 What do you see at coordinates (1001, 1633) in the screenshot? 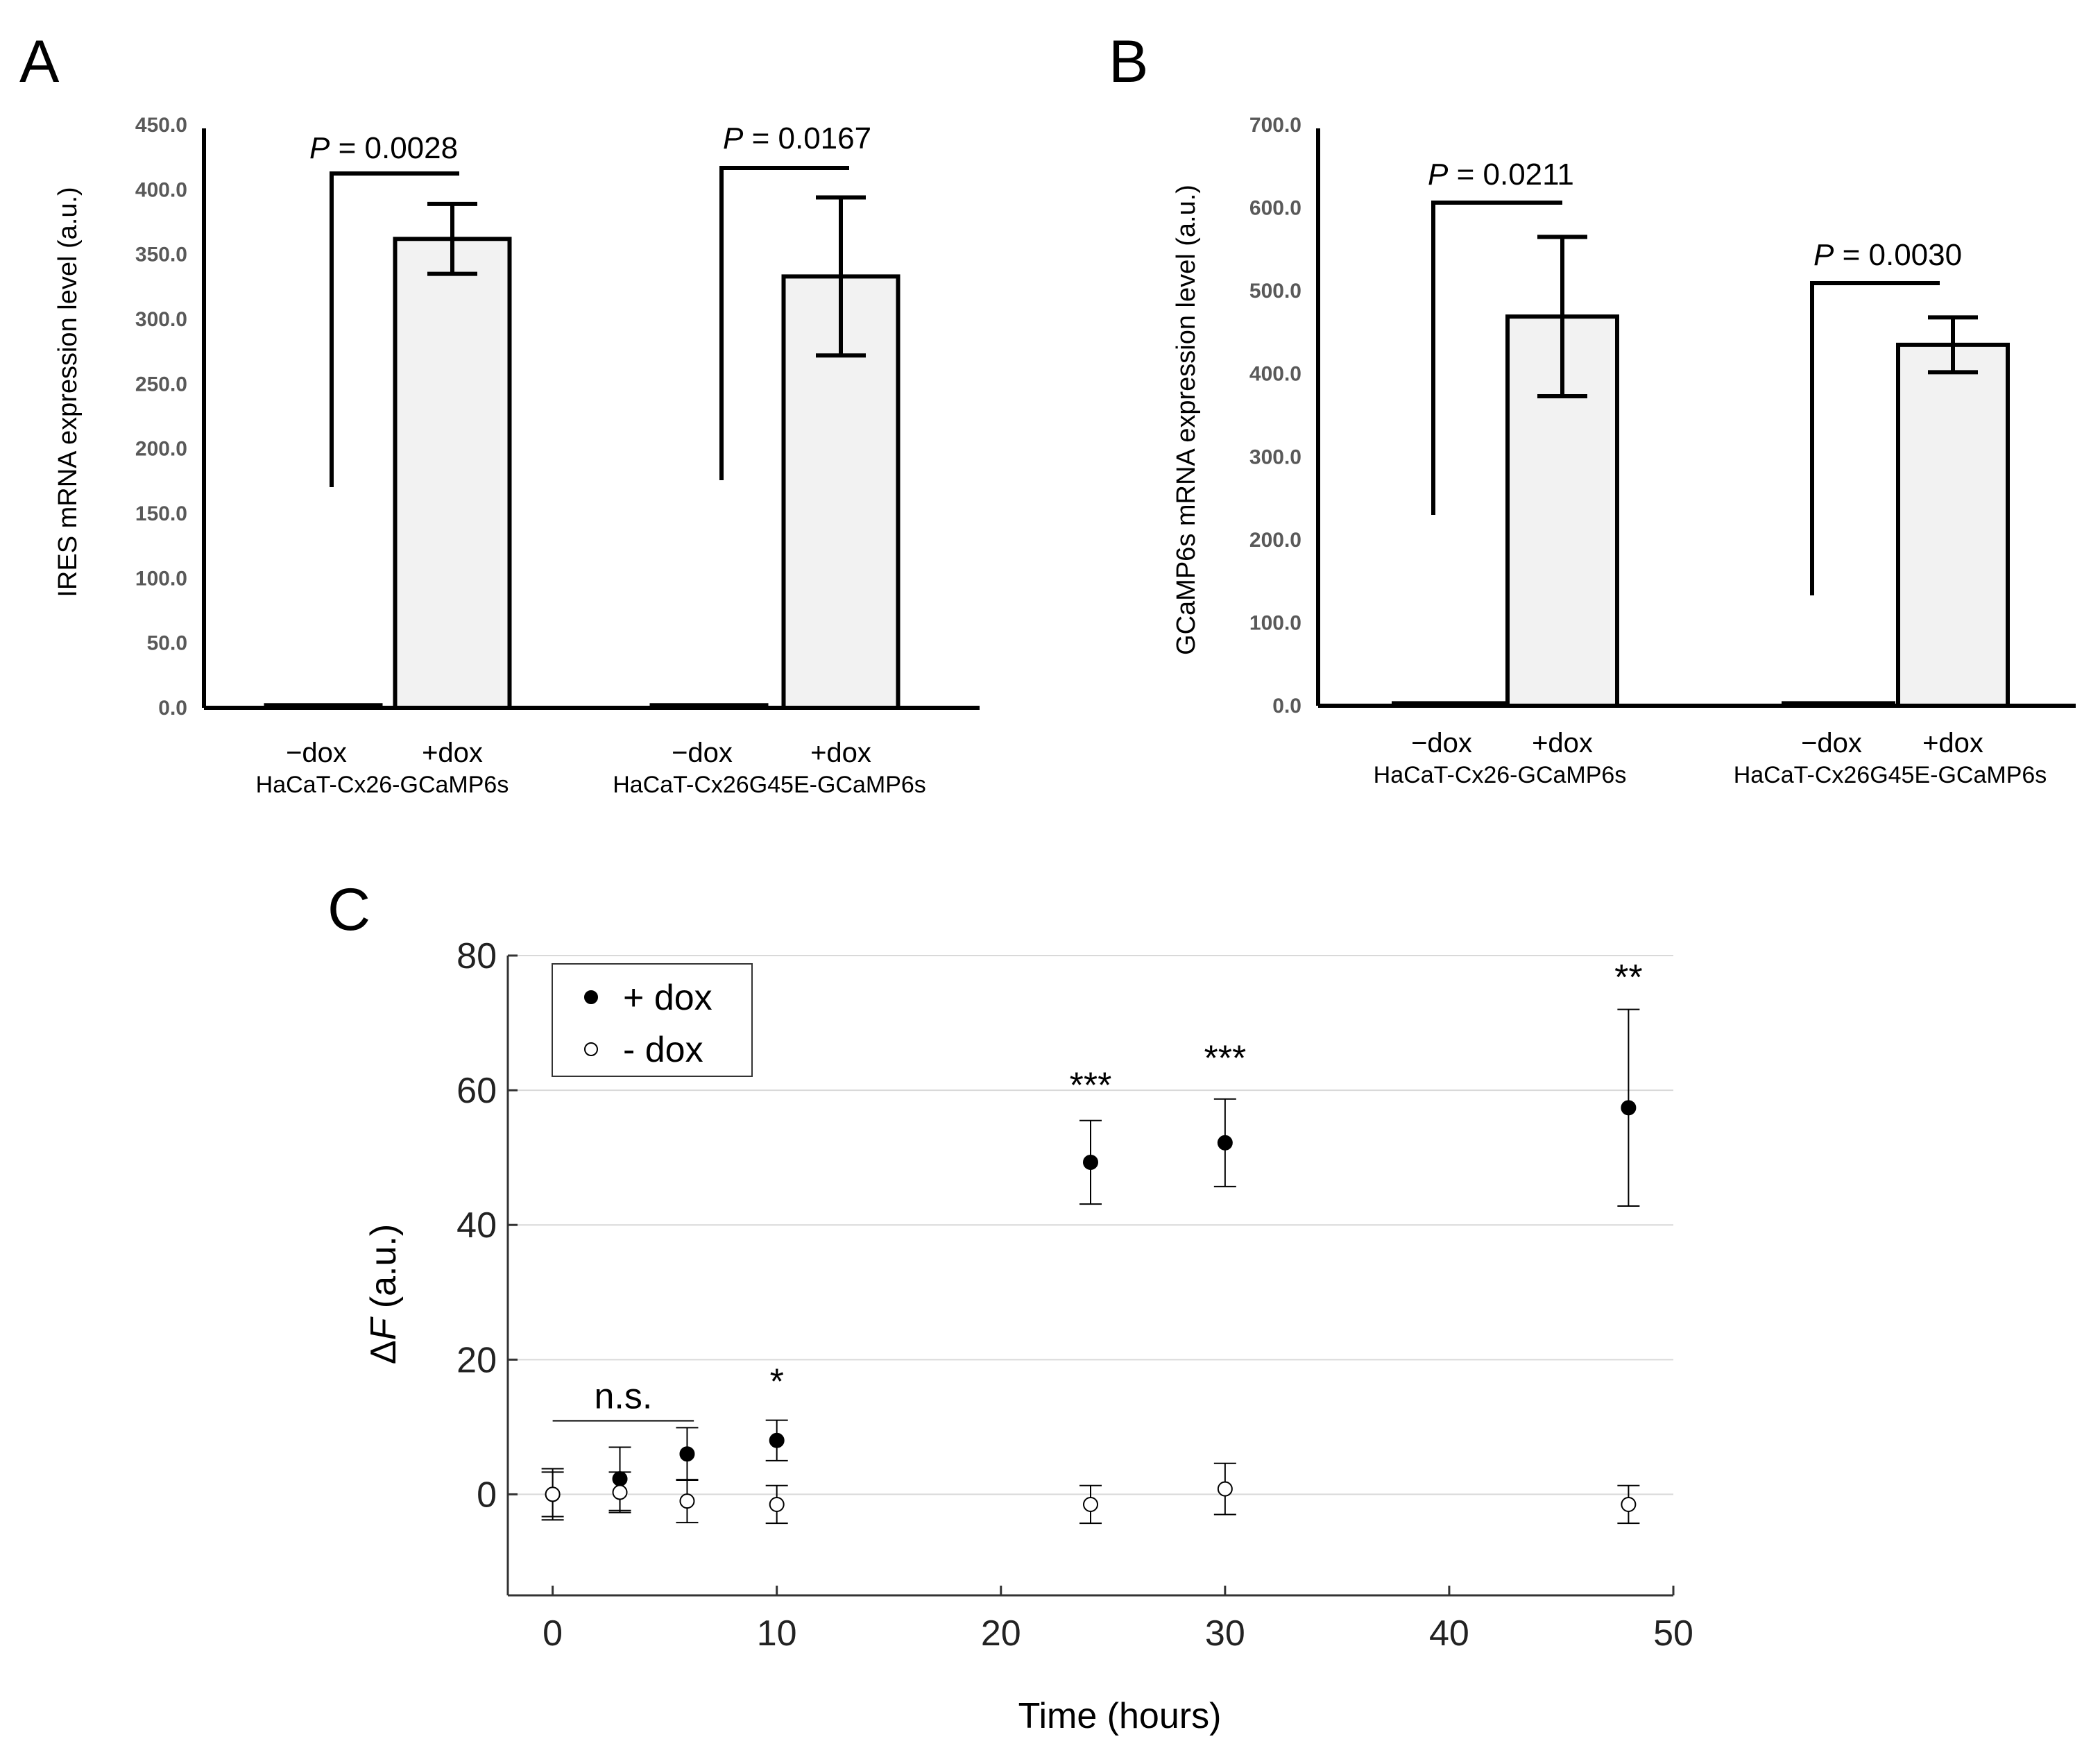
I see `x-tick-label: 20` at bounding box center [1001, 1633].